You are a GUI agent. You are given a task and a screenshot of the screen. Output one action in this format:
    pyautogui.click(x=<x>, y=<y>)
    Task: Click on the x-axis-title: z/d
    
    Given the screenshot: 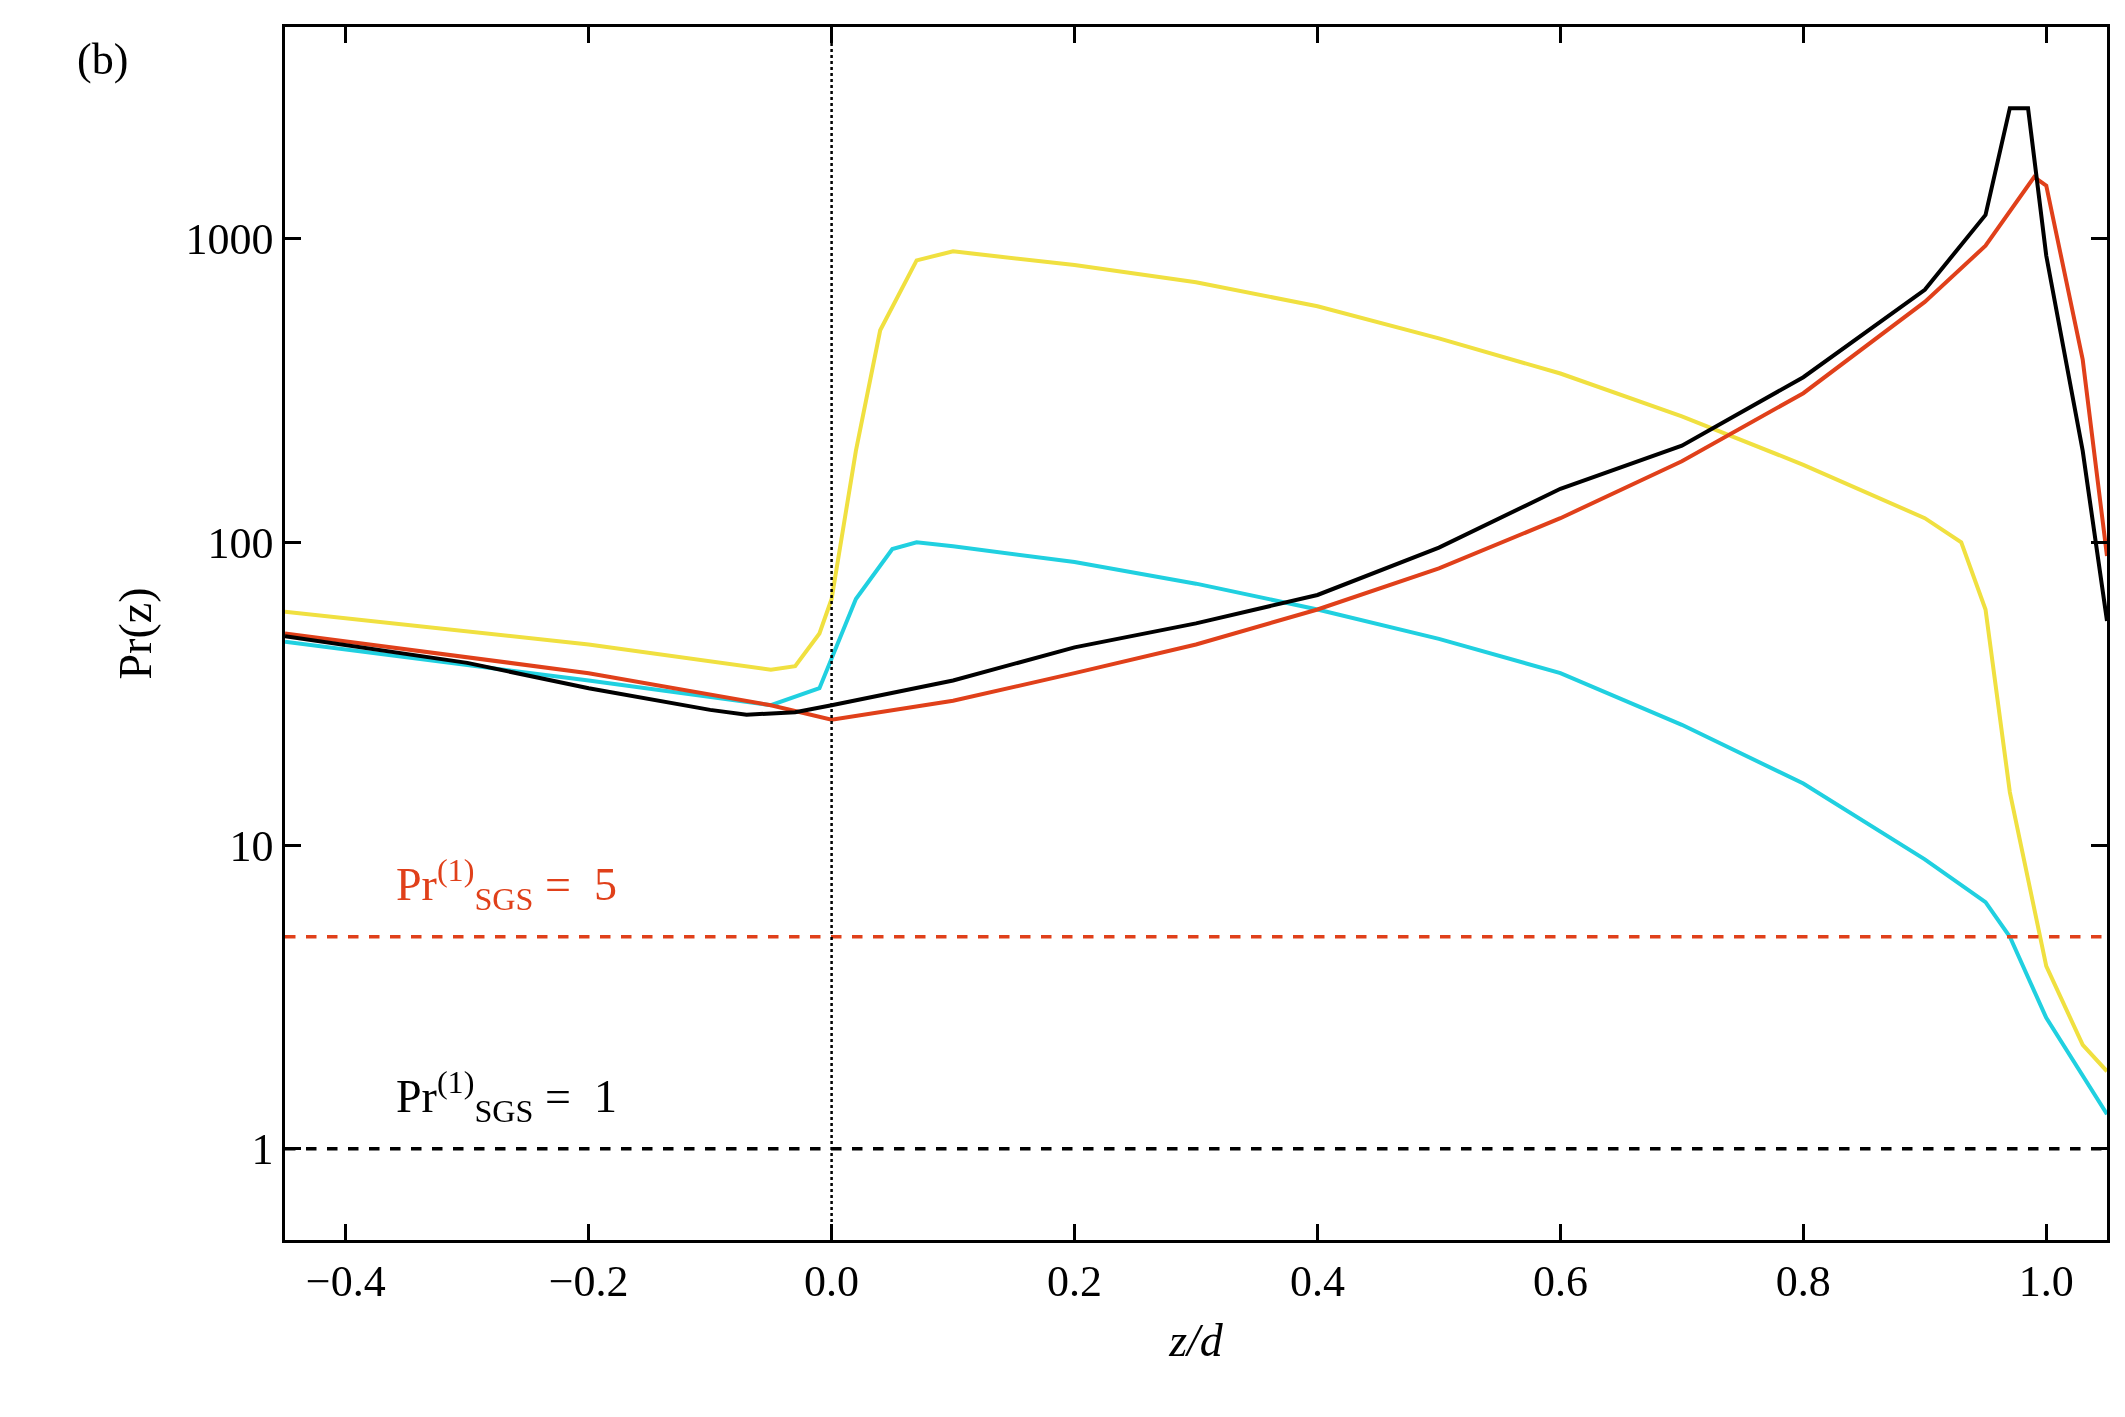 What is the action you would take?
    pyautogui.click(x=1196, y=1341)
    